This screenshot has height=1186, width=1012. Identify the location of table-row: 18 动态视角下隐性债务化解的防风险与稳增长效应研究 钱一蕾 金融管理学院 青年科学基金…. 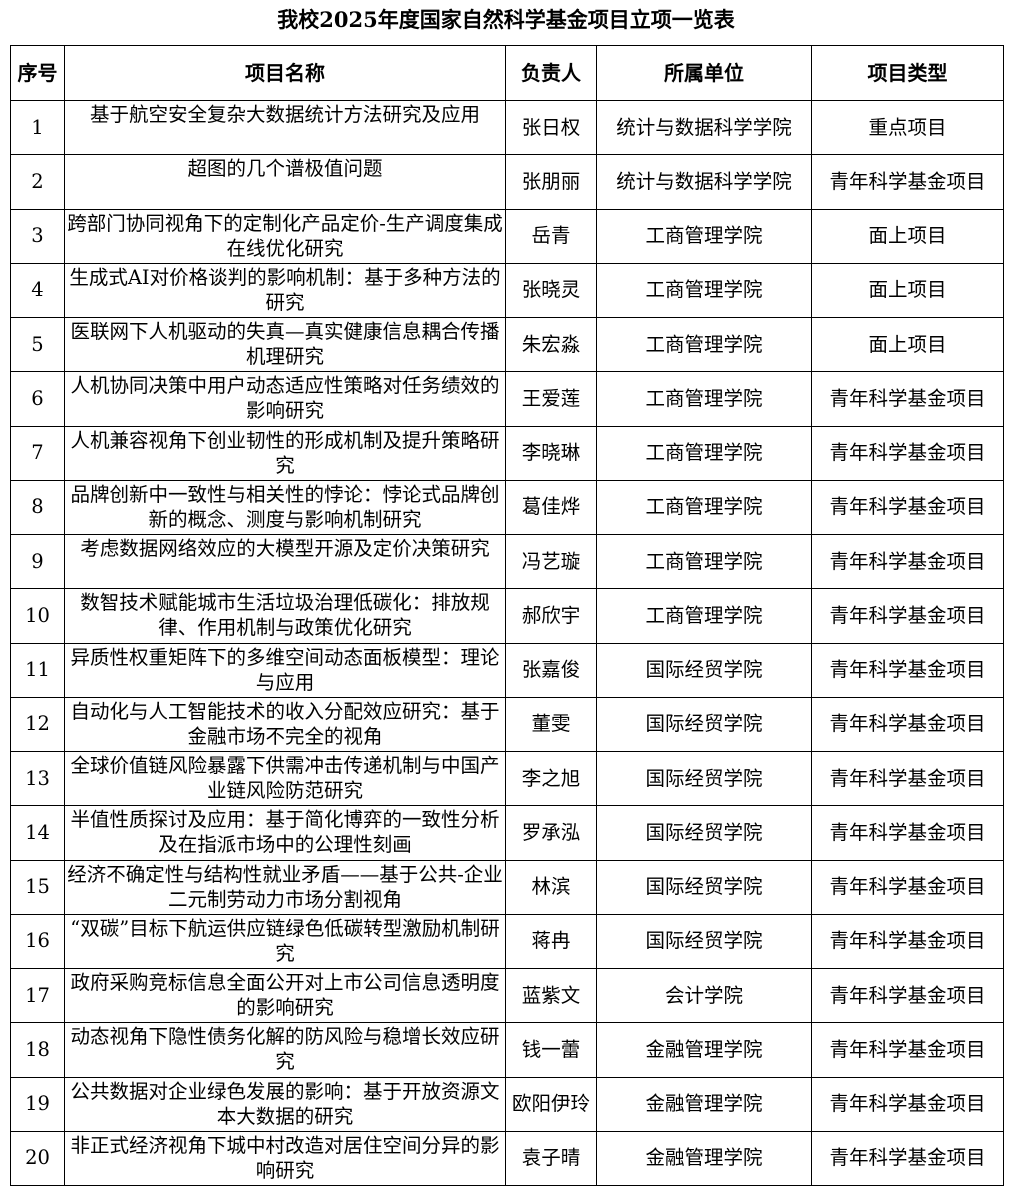
(507, 1050).